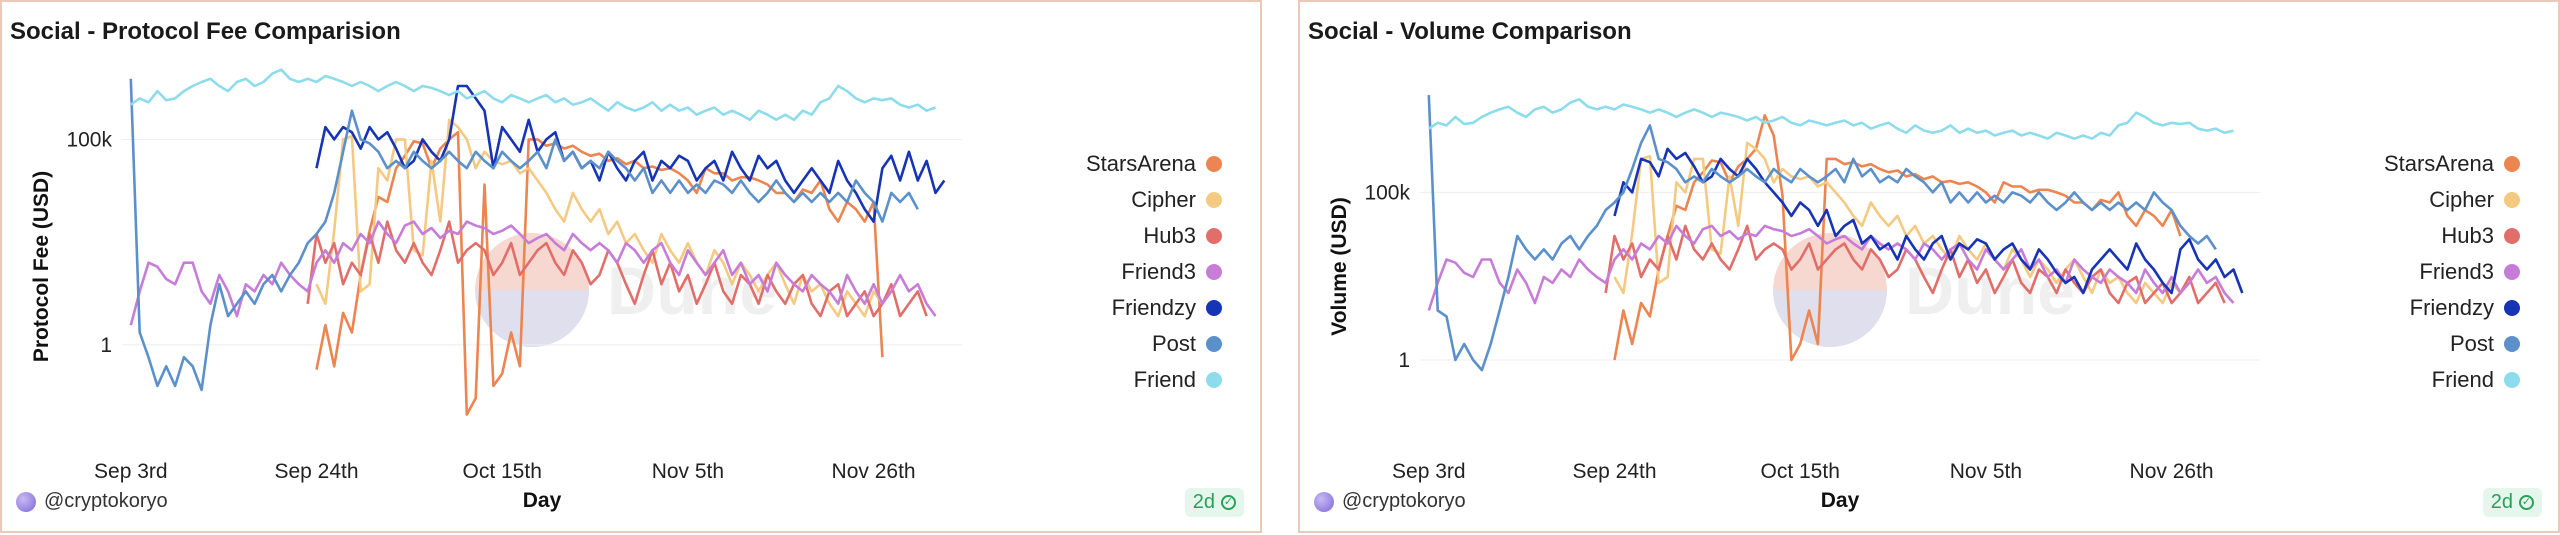  I want to click on dune-watermark: Dune, so click(626, 290).